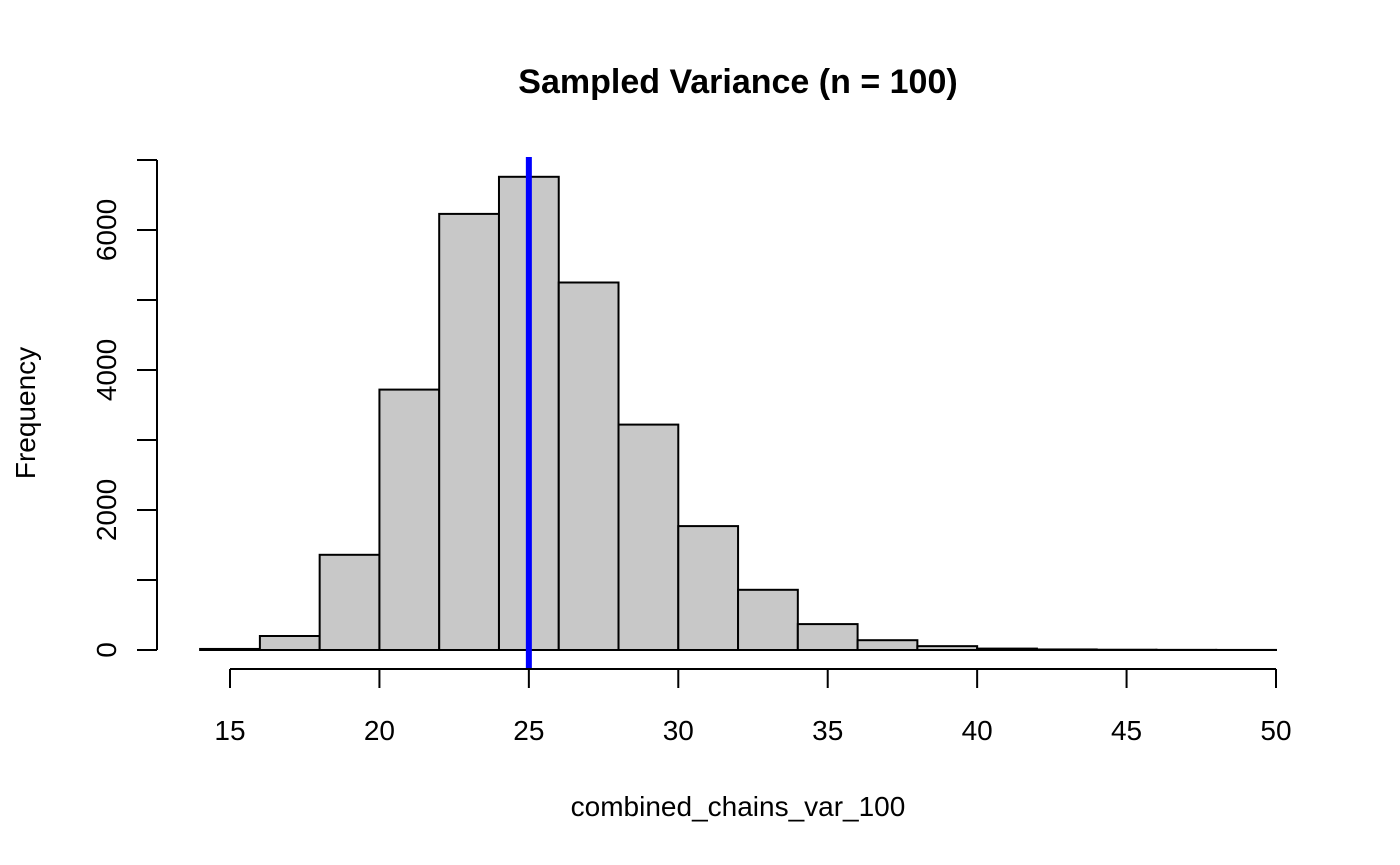  I want to click on x-axis-label: combined_chains_var_100, so click(738, 806).